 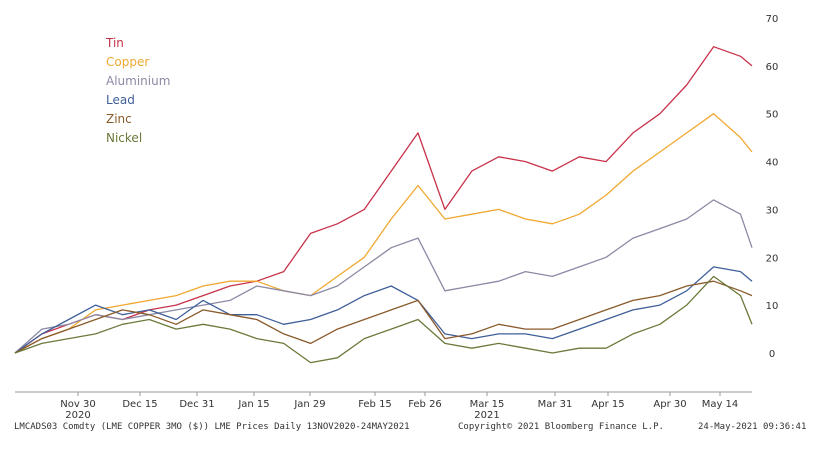 I want to click on legend-item-tin: Tin, so click(x=115, y=43).